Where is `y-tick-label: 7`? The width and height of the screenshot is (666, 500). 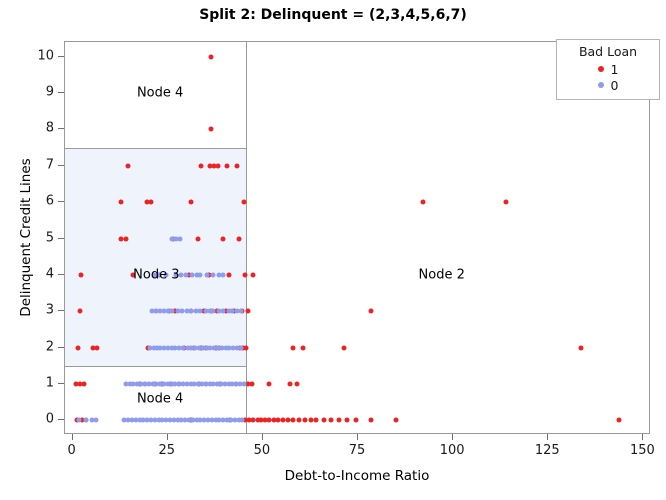
y-tick-label: 7 is located at coordinates (49, 165).